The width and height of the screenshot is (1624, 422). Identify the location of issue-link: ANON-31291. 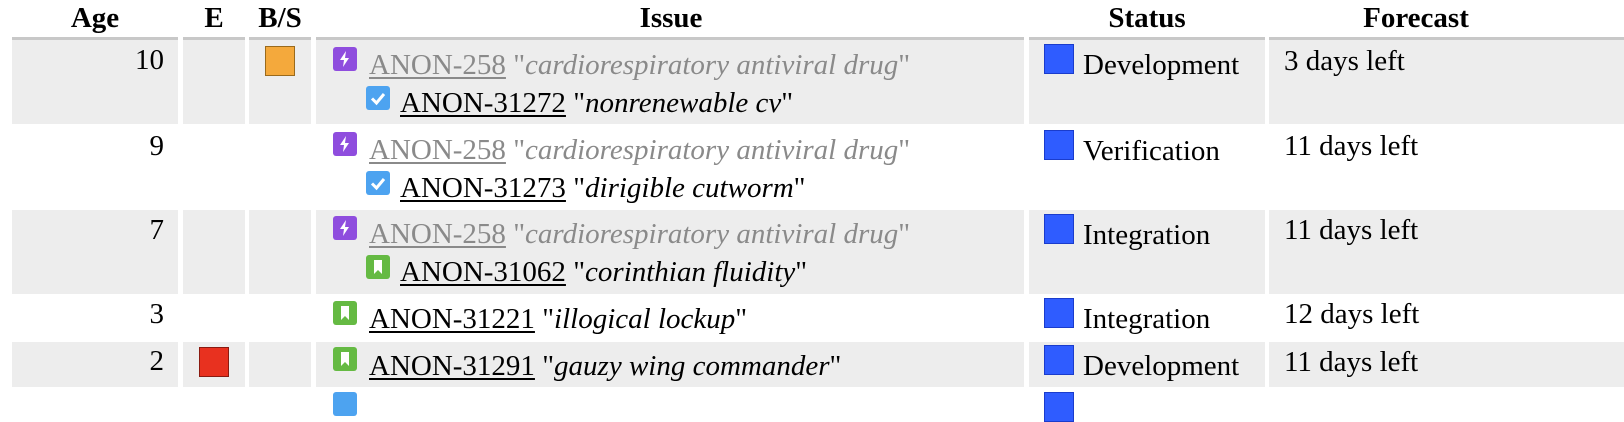
(452, 366).